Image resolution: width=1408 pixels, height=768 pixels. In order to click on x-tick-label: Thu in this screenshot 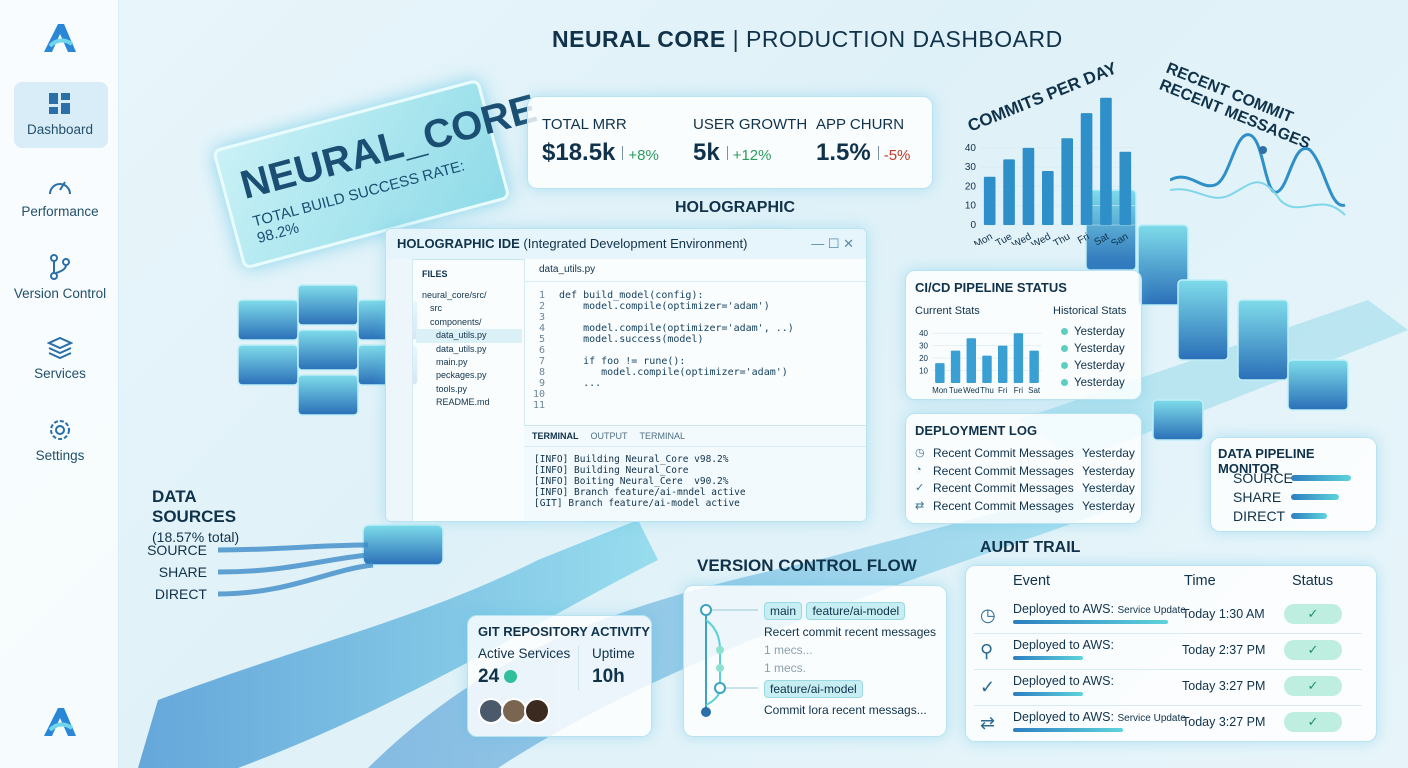, I will do `click(987, 390)`.